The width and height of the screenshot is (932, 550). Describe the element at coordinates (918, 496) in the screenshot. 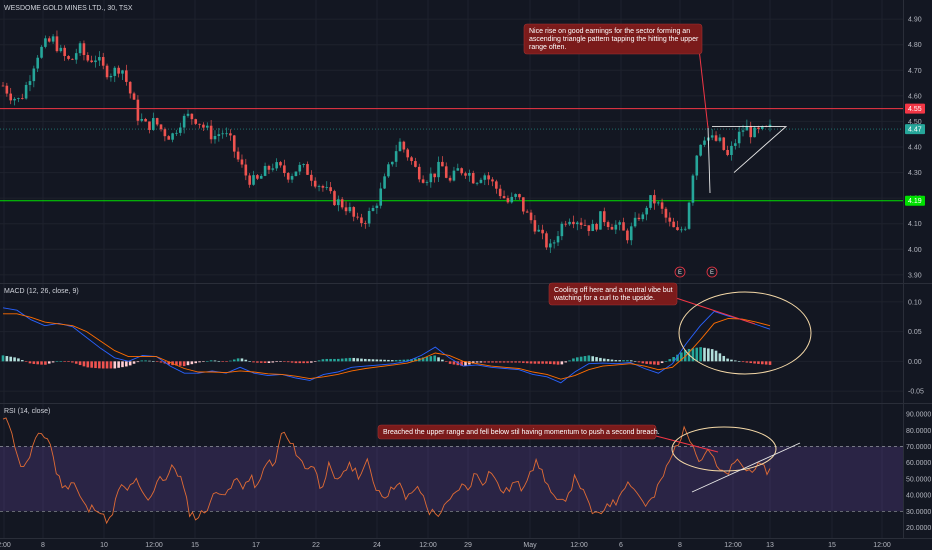

I see `rsi-tick-label: 40.0000` at that location.